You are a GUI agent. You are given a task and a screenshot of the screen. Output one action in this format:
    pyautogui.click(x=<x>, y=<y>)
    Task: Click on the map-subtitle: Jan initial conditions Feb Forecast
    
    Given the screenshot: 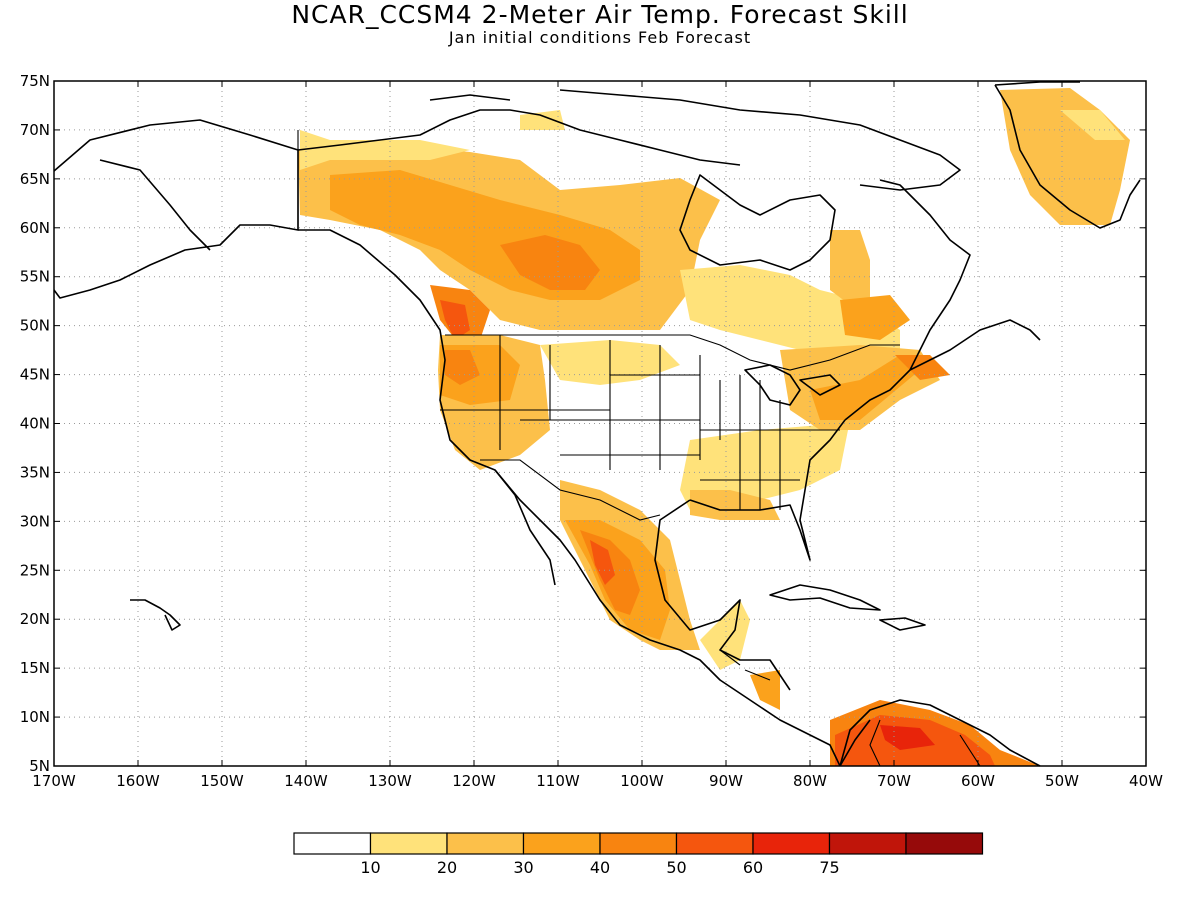 What is the action you would take?
    pyautogui.click(x=600, y=37)
    